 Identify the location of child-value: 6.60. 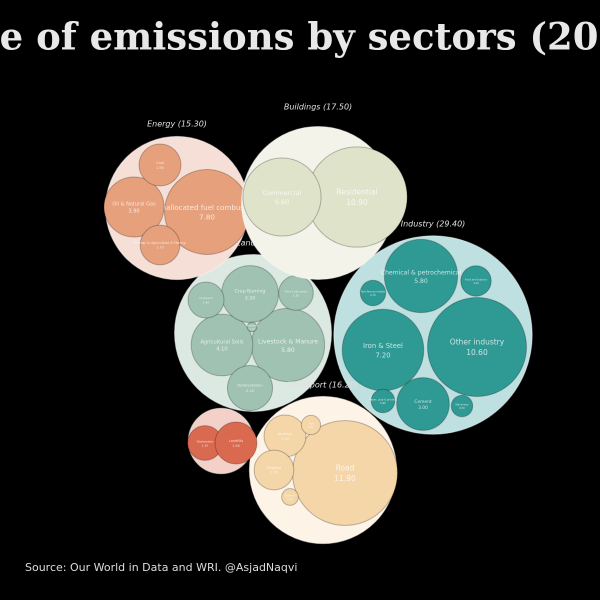
(282, 202).